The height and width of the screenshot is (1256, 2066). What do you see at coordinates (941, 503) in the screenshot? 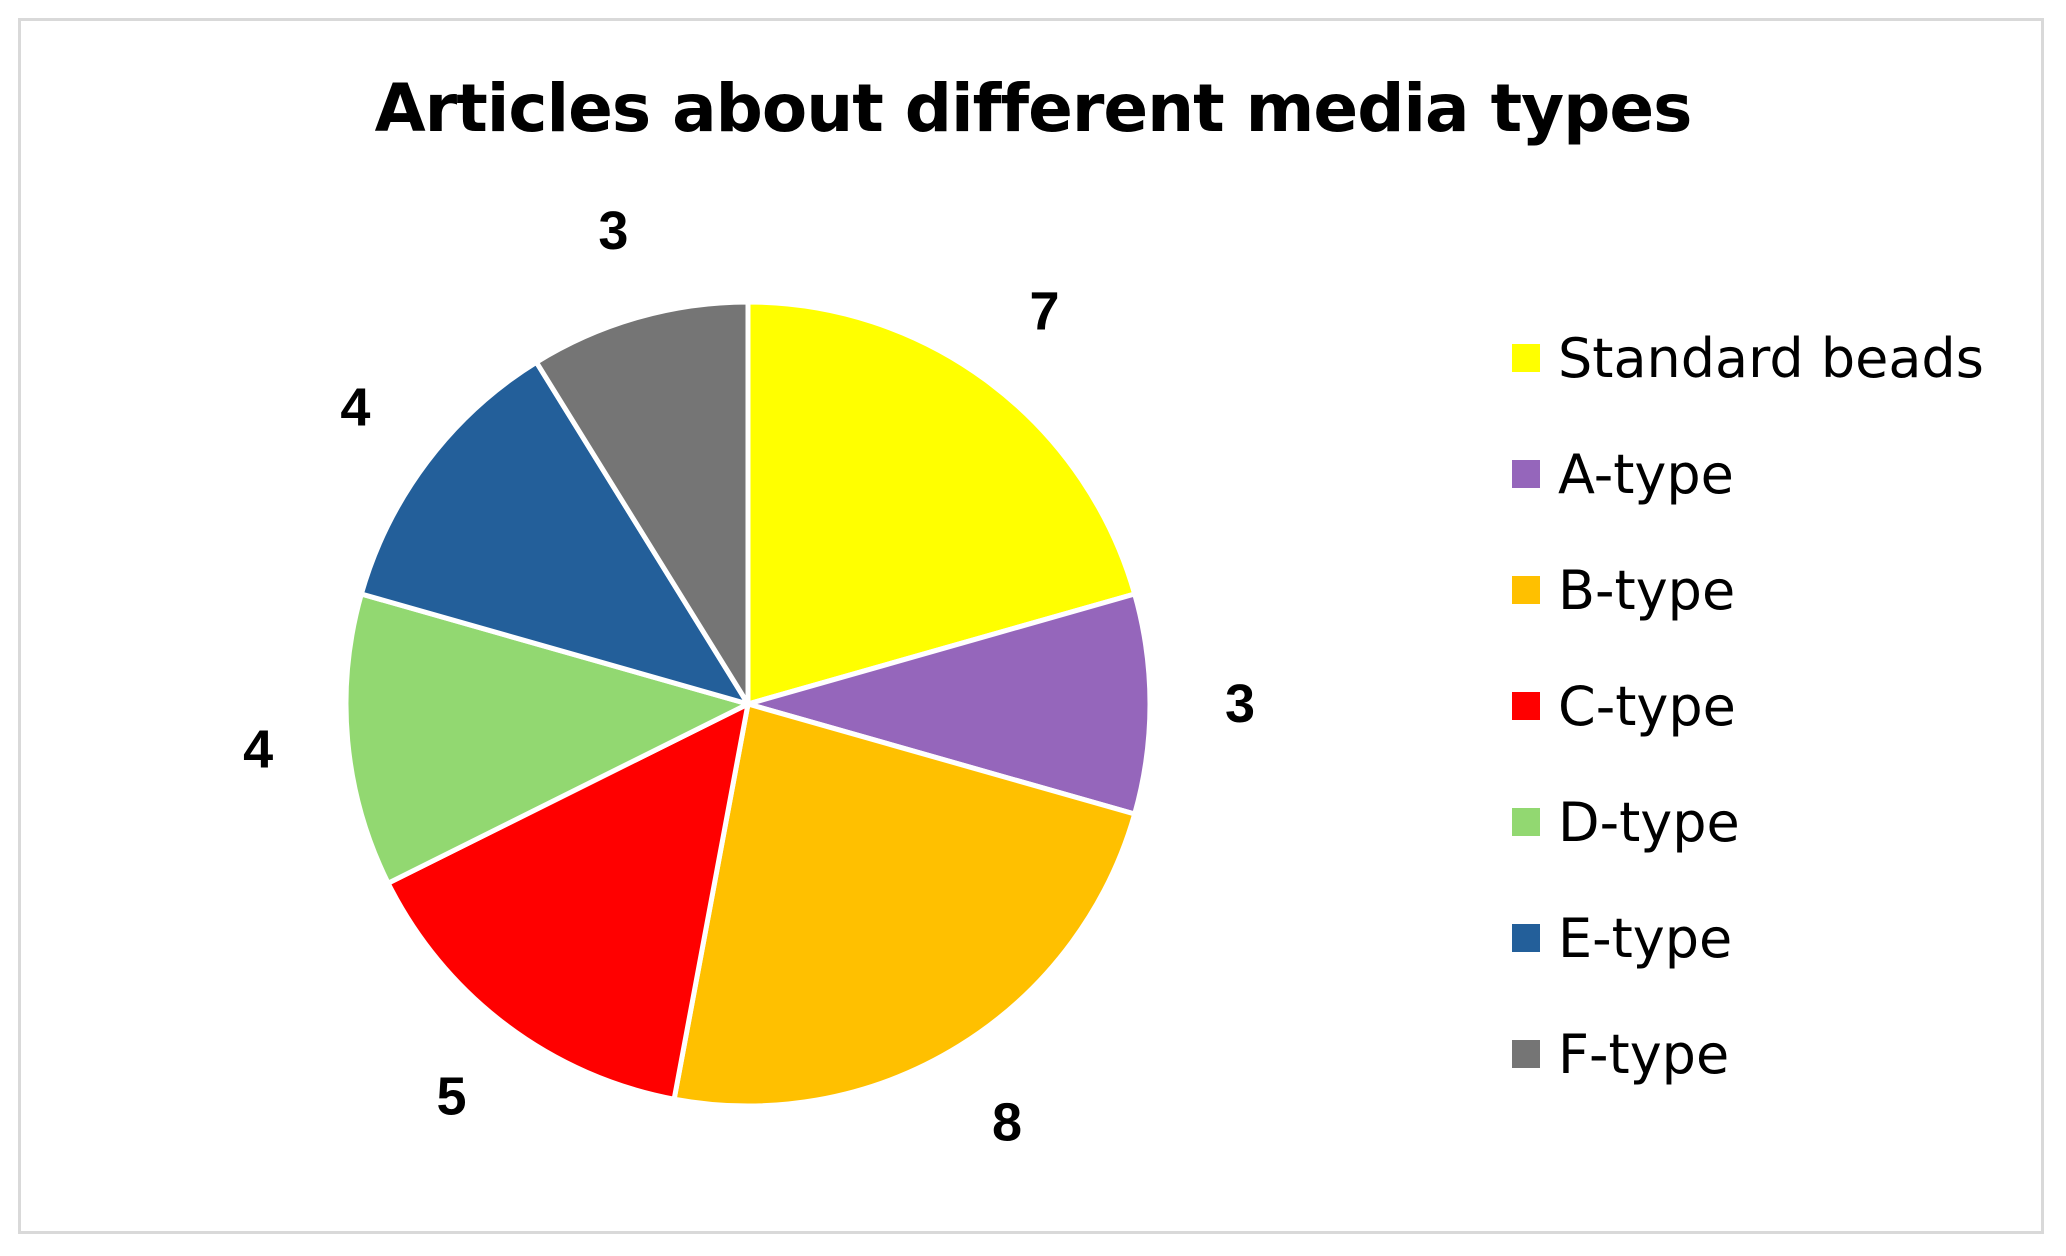
I see `pie-slice-standard-beads` at bounding box center [941, 503].